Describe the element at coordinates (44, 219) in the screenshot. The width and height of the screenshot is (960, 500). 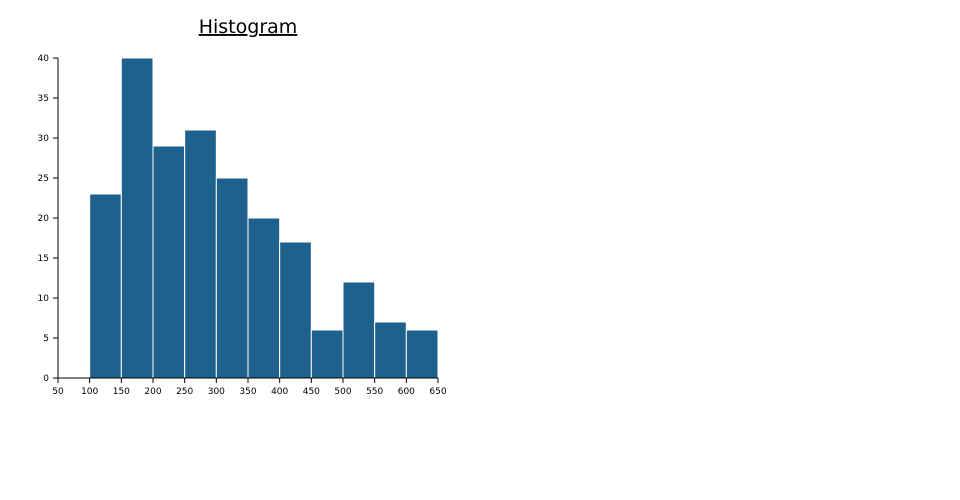
I see `y-tick-label: 20` at that location.